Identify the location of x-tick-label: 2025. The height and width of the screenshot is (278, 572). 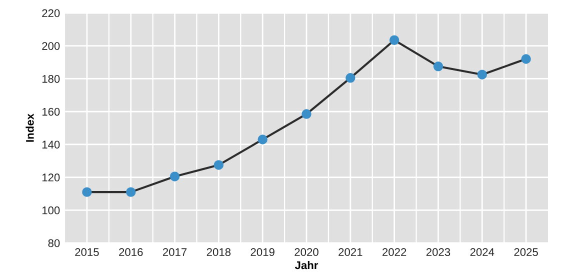
(526, 252).